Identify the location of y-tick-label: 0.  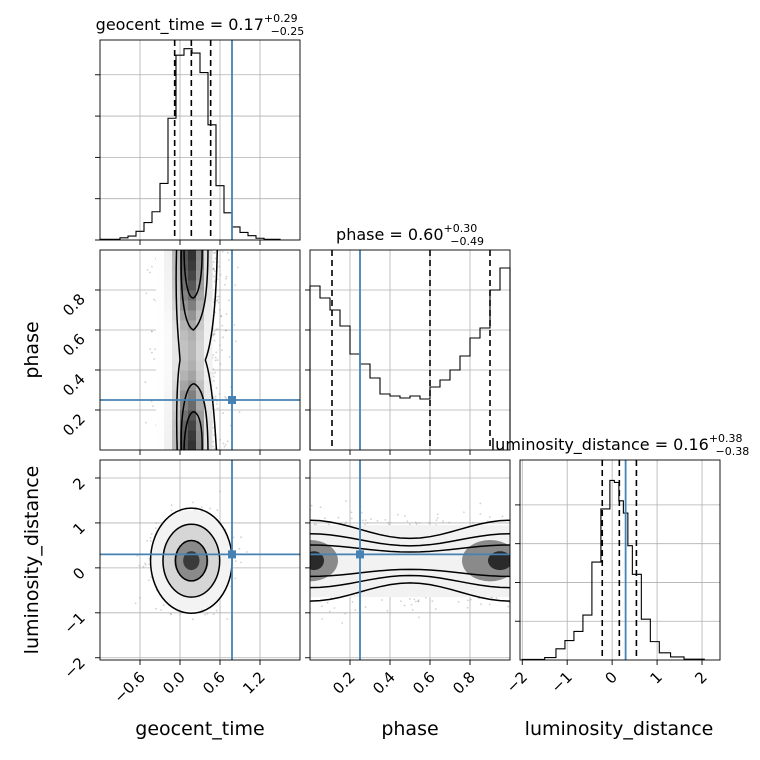
(78, 573).